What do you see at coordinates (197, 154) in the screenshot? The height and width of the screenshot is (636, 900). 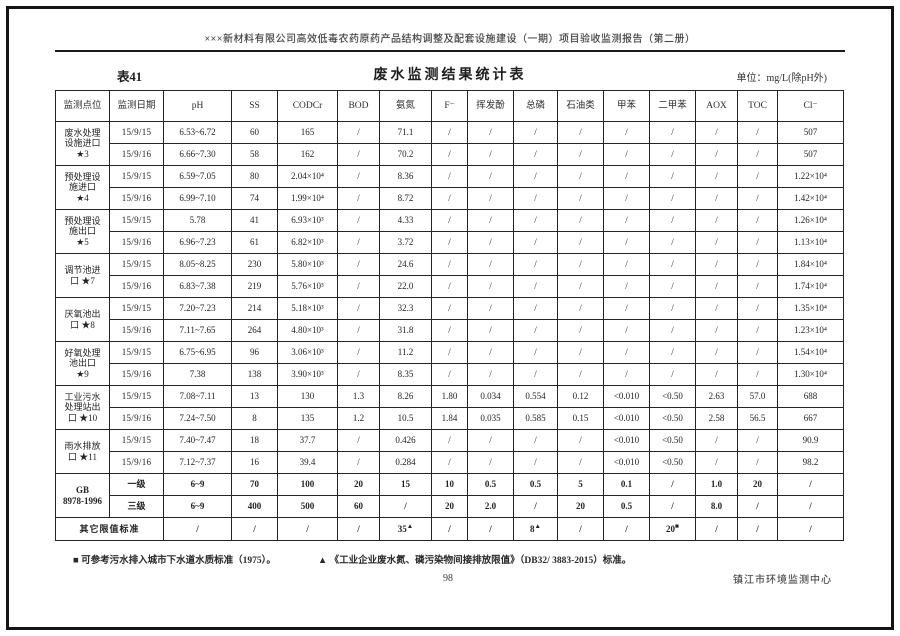 I see `table-cell: 6.66~7.30` at bounding box center [197, 154].